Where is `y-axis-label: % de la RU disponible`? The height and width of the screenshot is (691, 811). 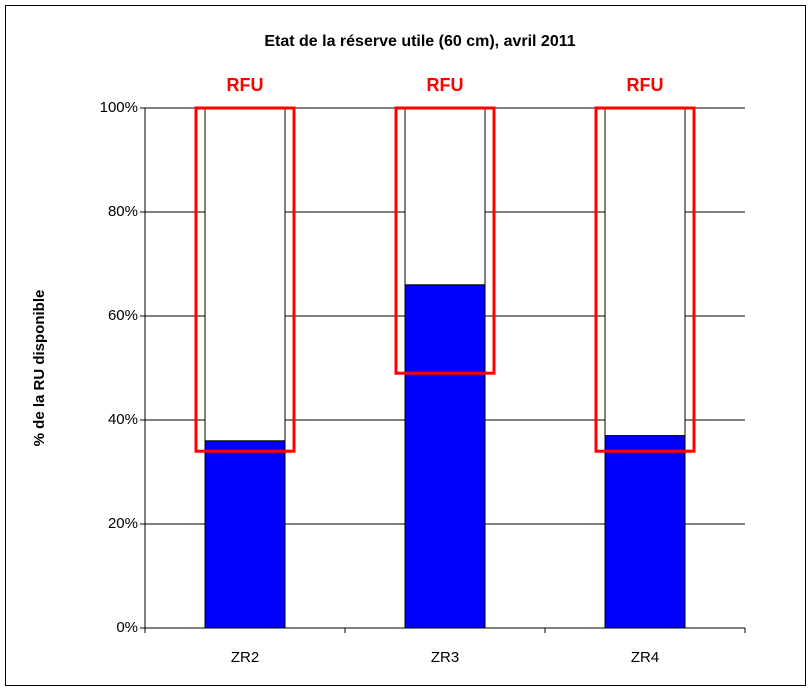
y-axis-label: % de la RU disponible is located at coordinates (39, 368).